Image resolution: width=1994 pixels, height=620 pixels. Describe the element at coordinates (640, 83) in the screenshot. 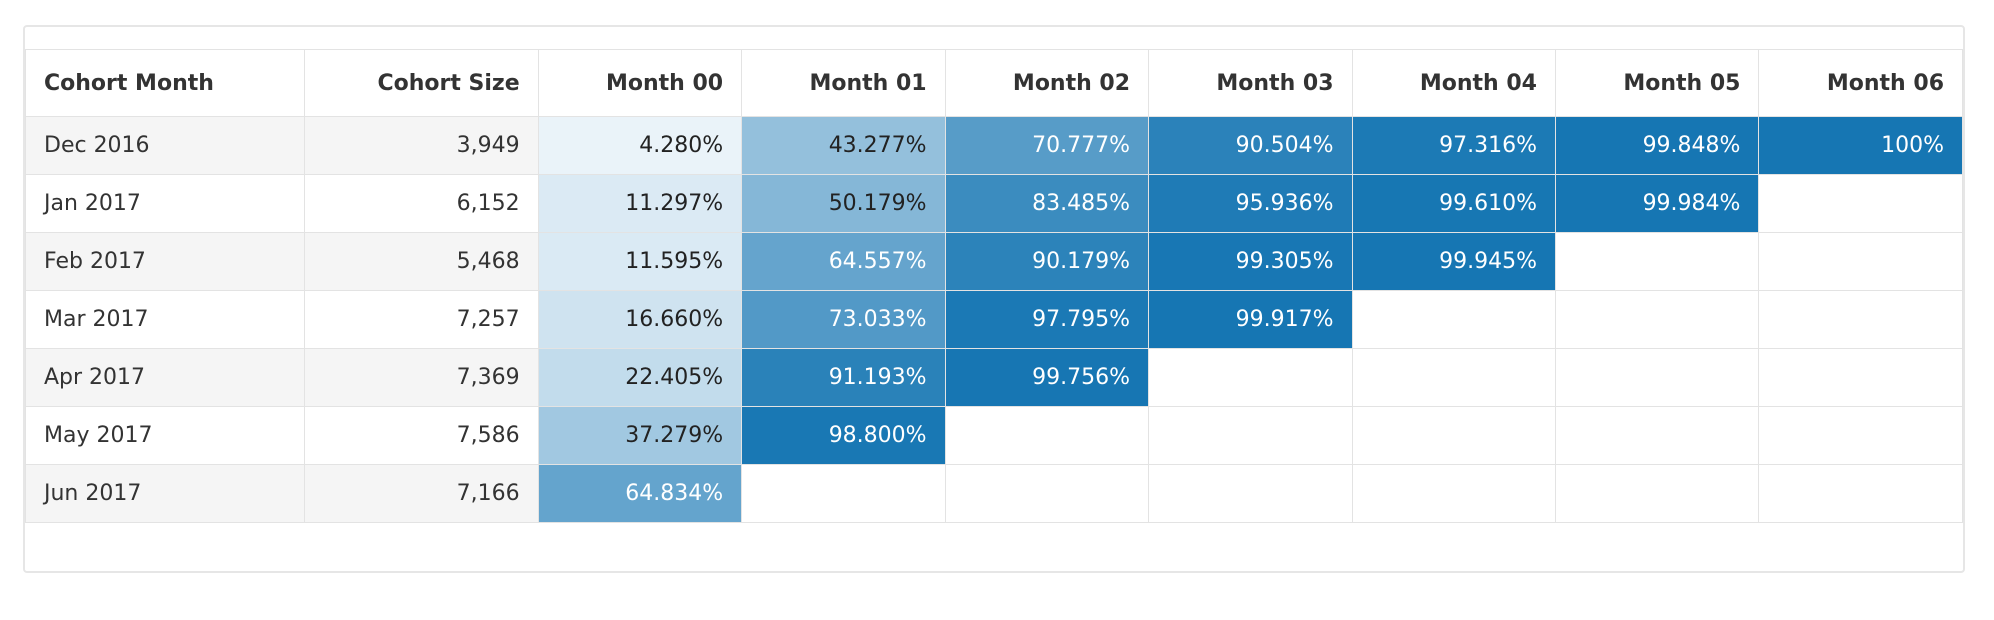

I see `column-header: Month 00` at that location.